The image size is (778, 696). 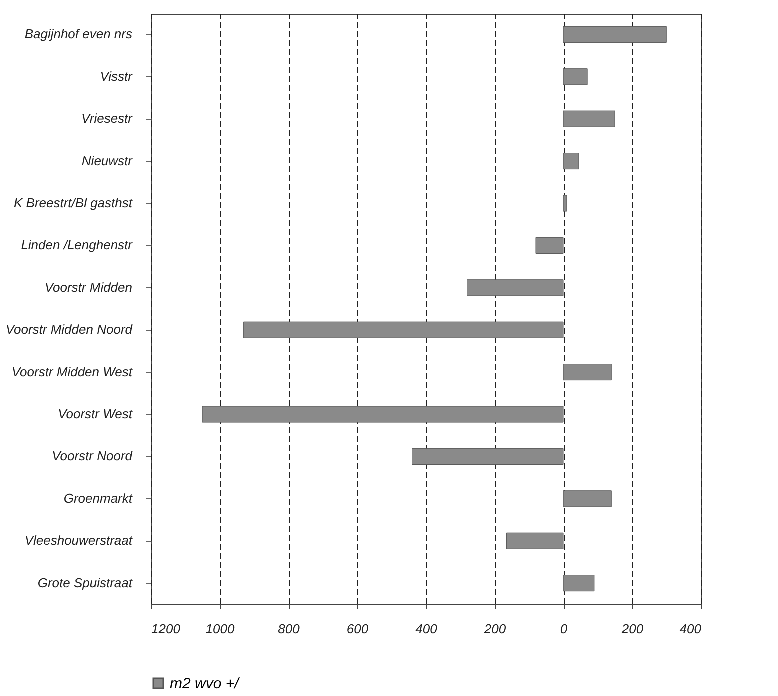 What do you see at coordinates (96, 414) in the screenshot?
I see `y-tick-label: Voorstr West` at bounding box center [96, 414].